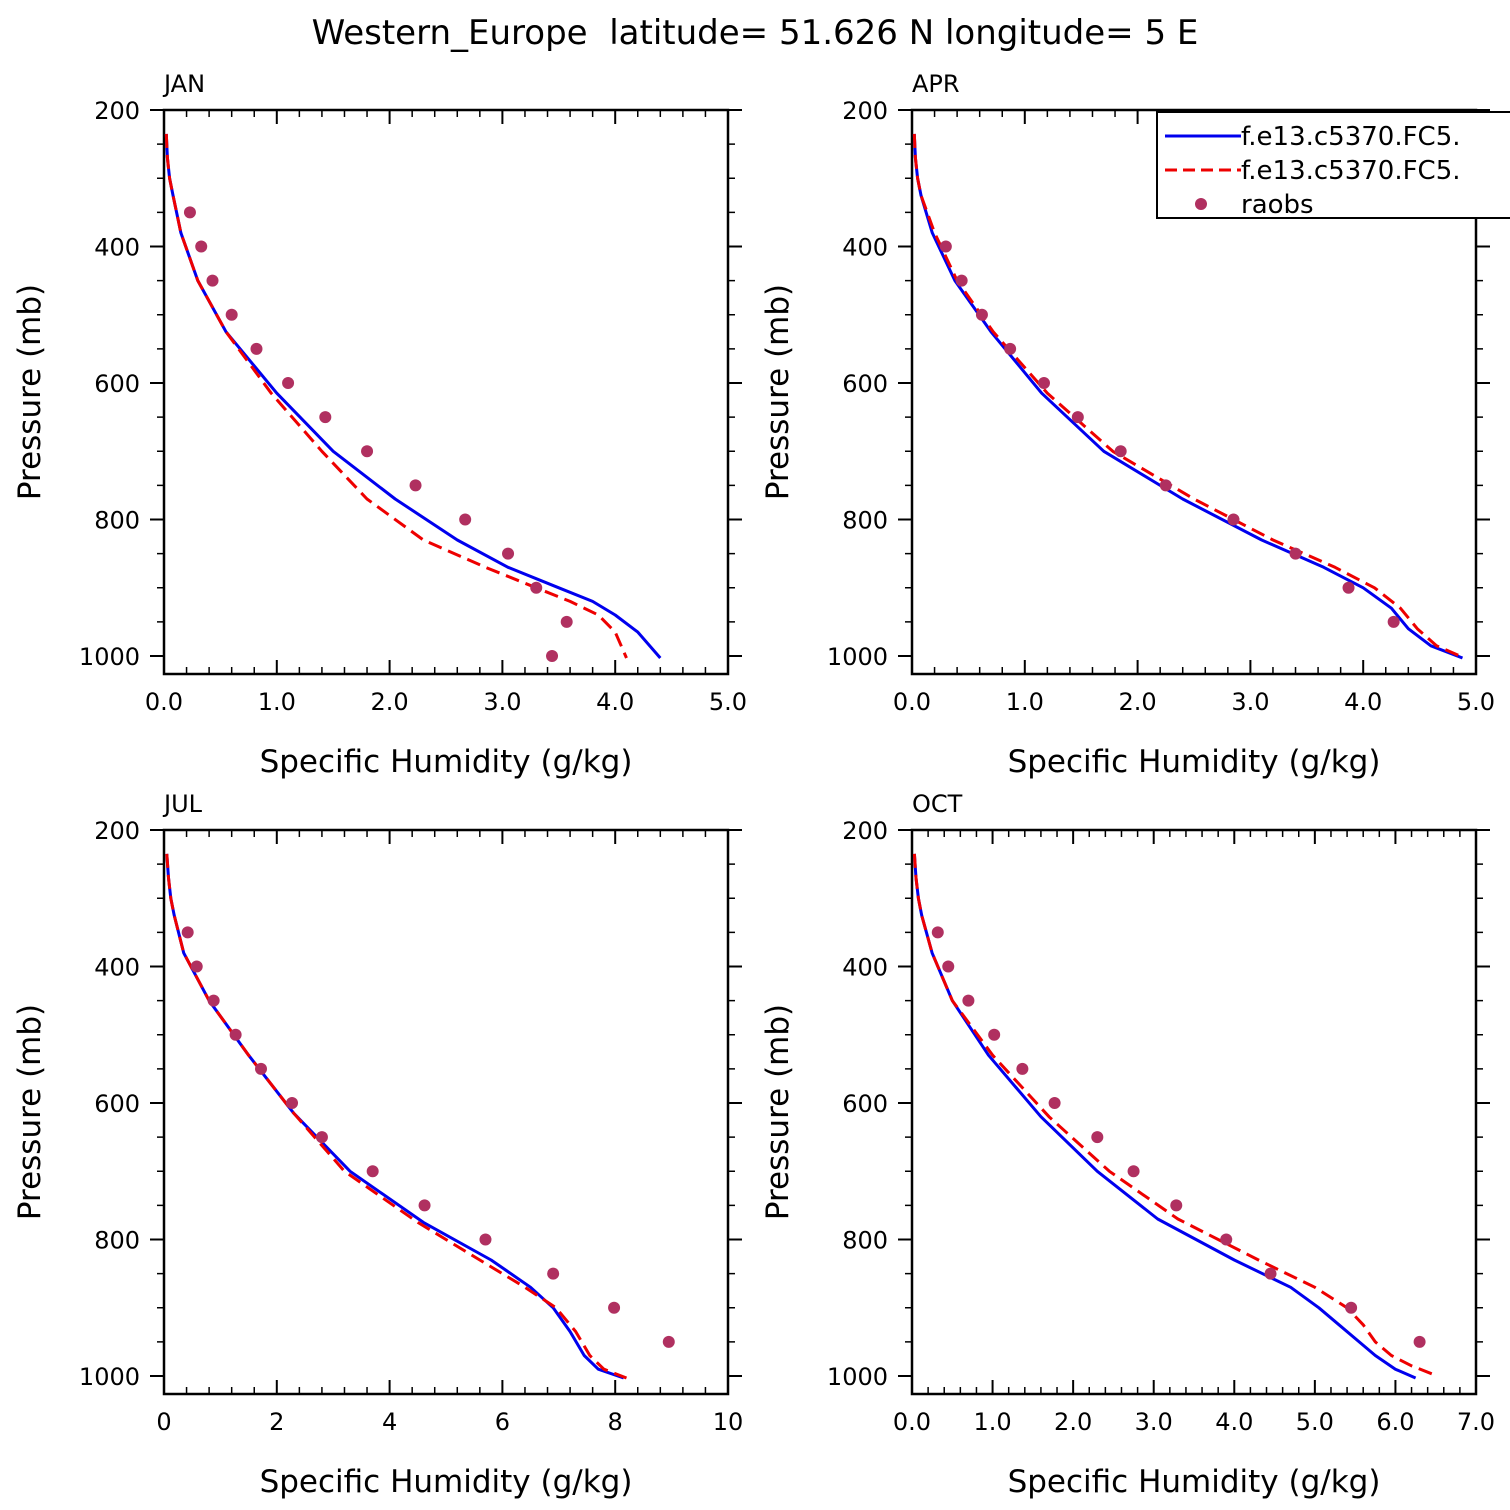 This screenshot has height=1510, width=1510. Describe the element at coordinates (937, 804) in the screenshot. I see `panel-title: OCT` at that location.